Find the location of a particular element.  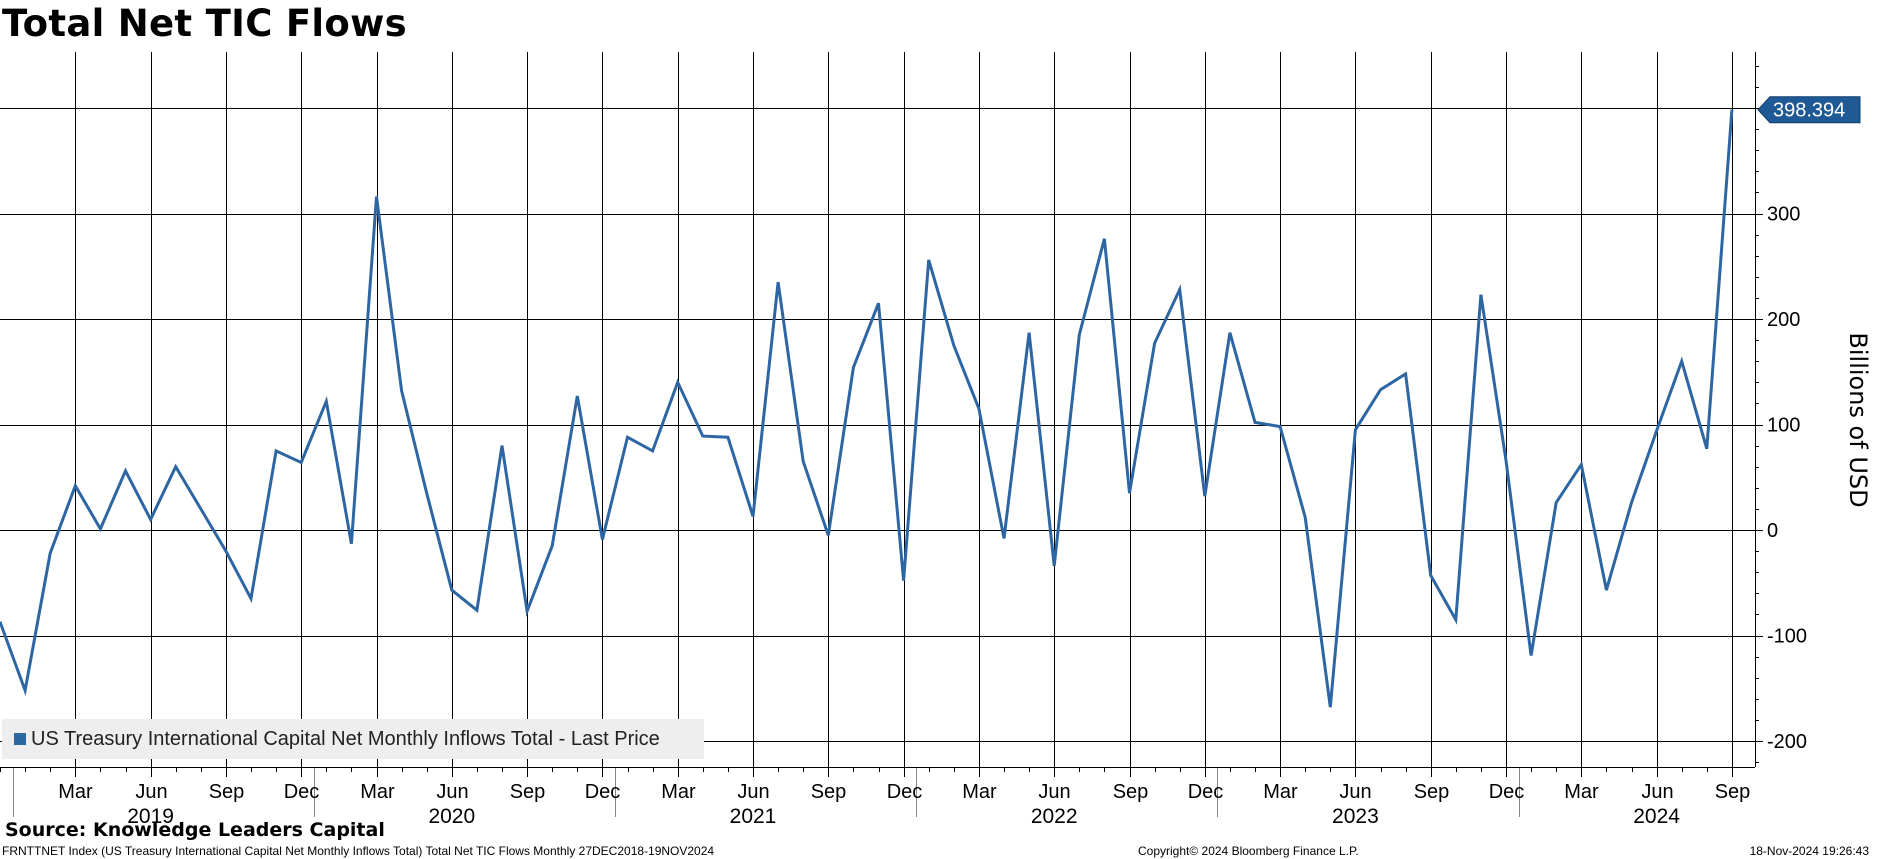

last-value-label: 398.394 is located at coordinates (1809, 111).